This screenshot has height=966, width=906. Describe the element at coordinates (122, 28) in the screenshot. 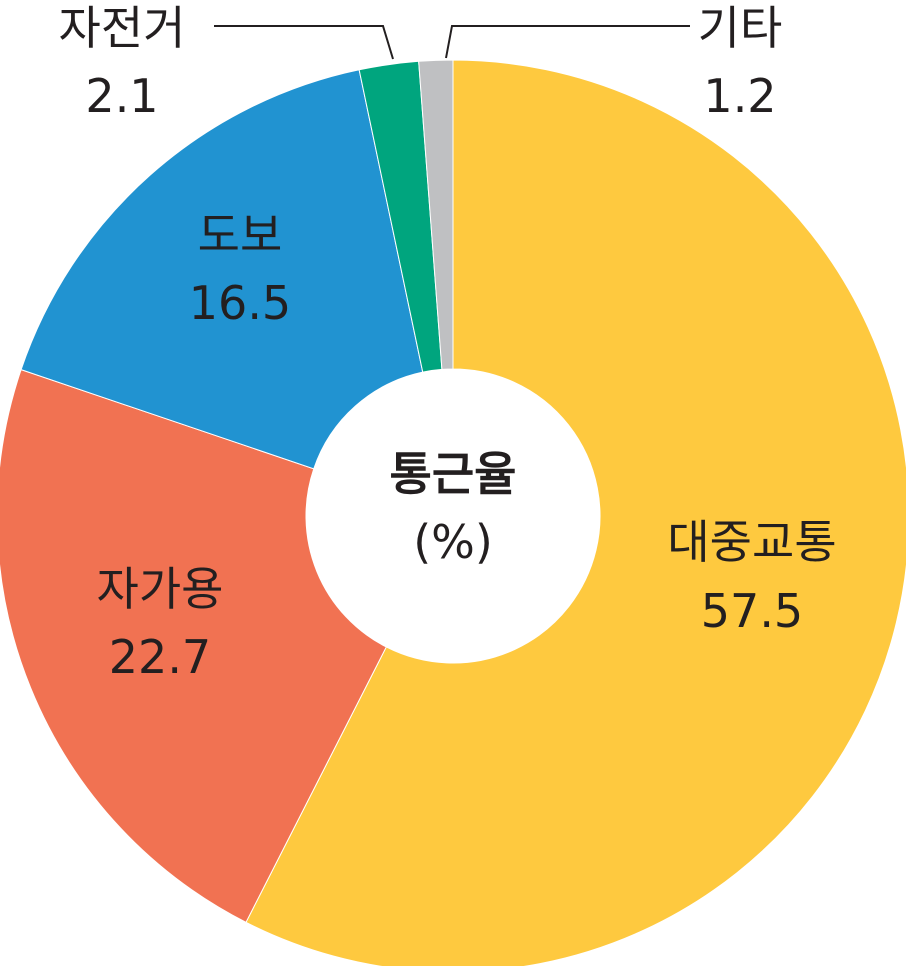

I see `label-bicycle: 자전거` at that location.